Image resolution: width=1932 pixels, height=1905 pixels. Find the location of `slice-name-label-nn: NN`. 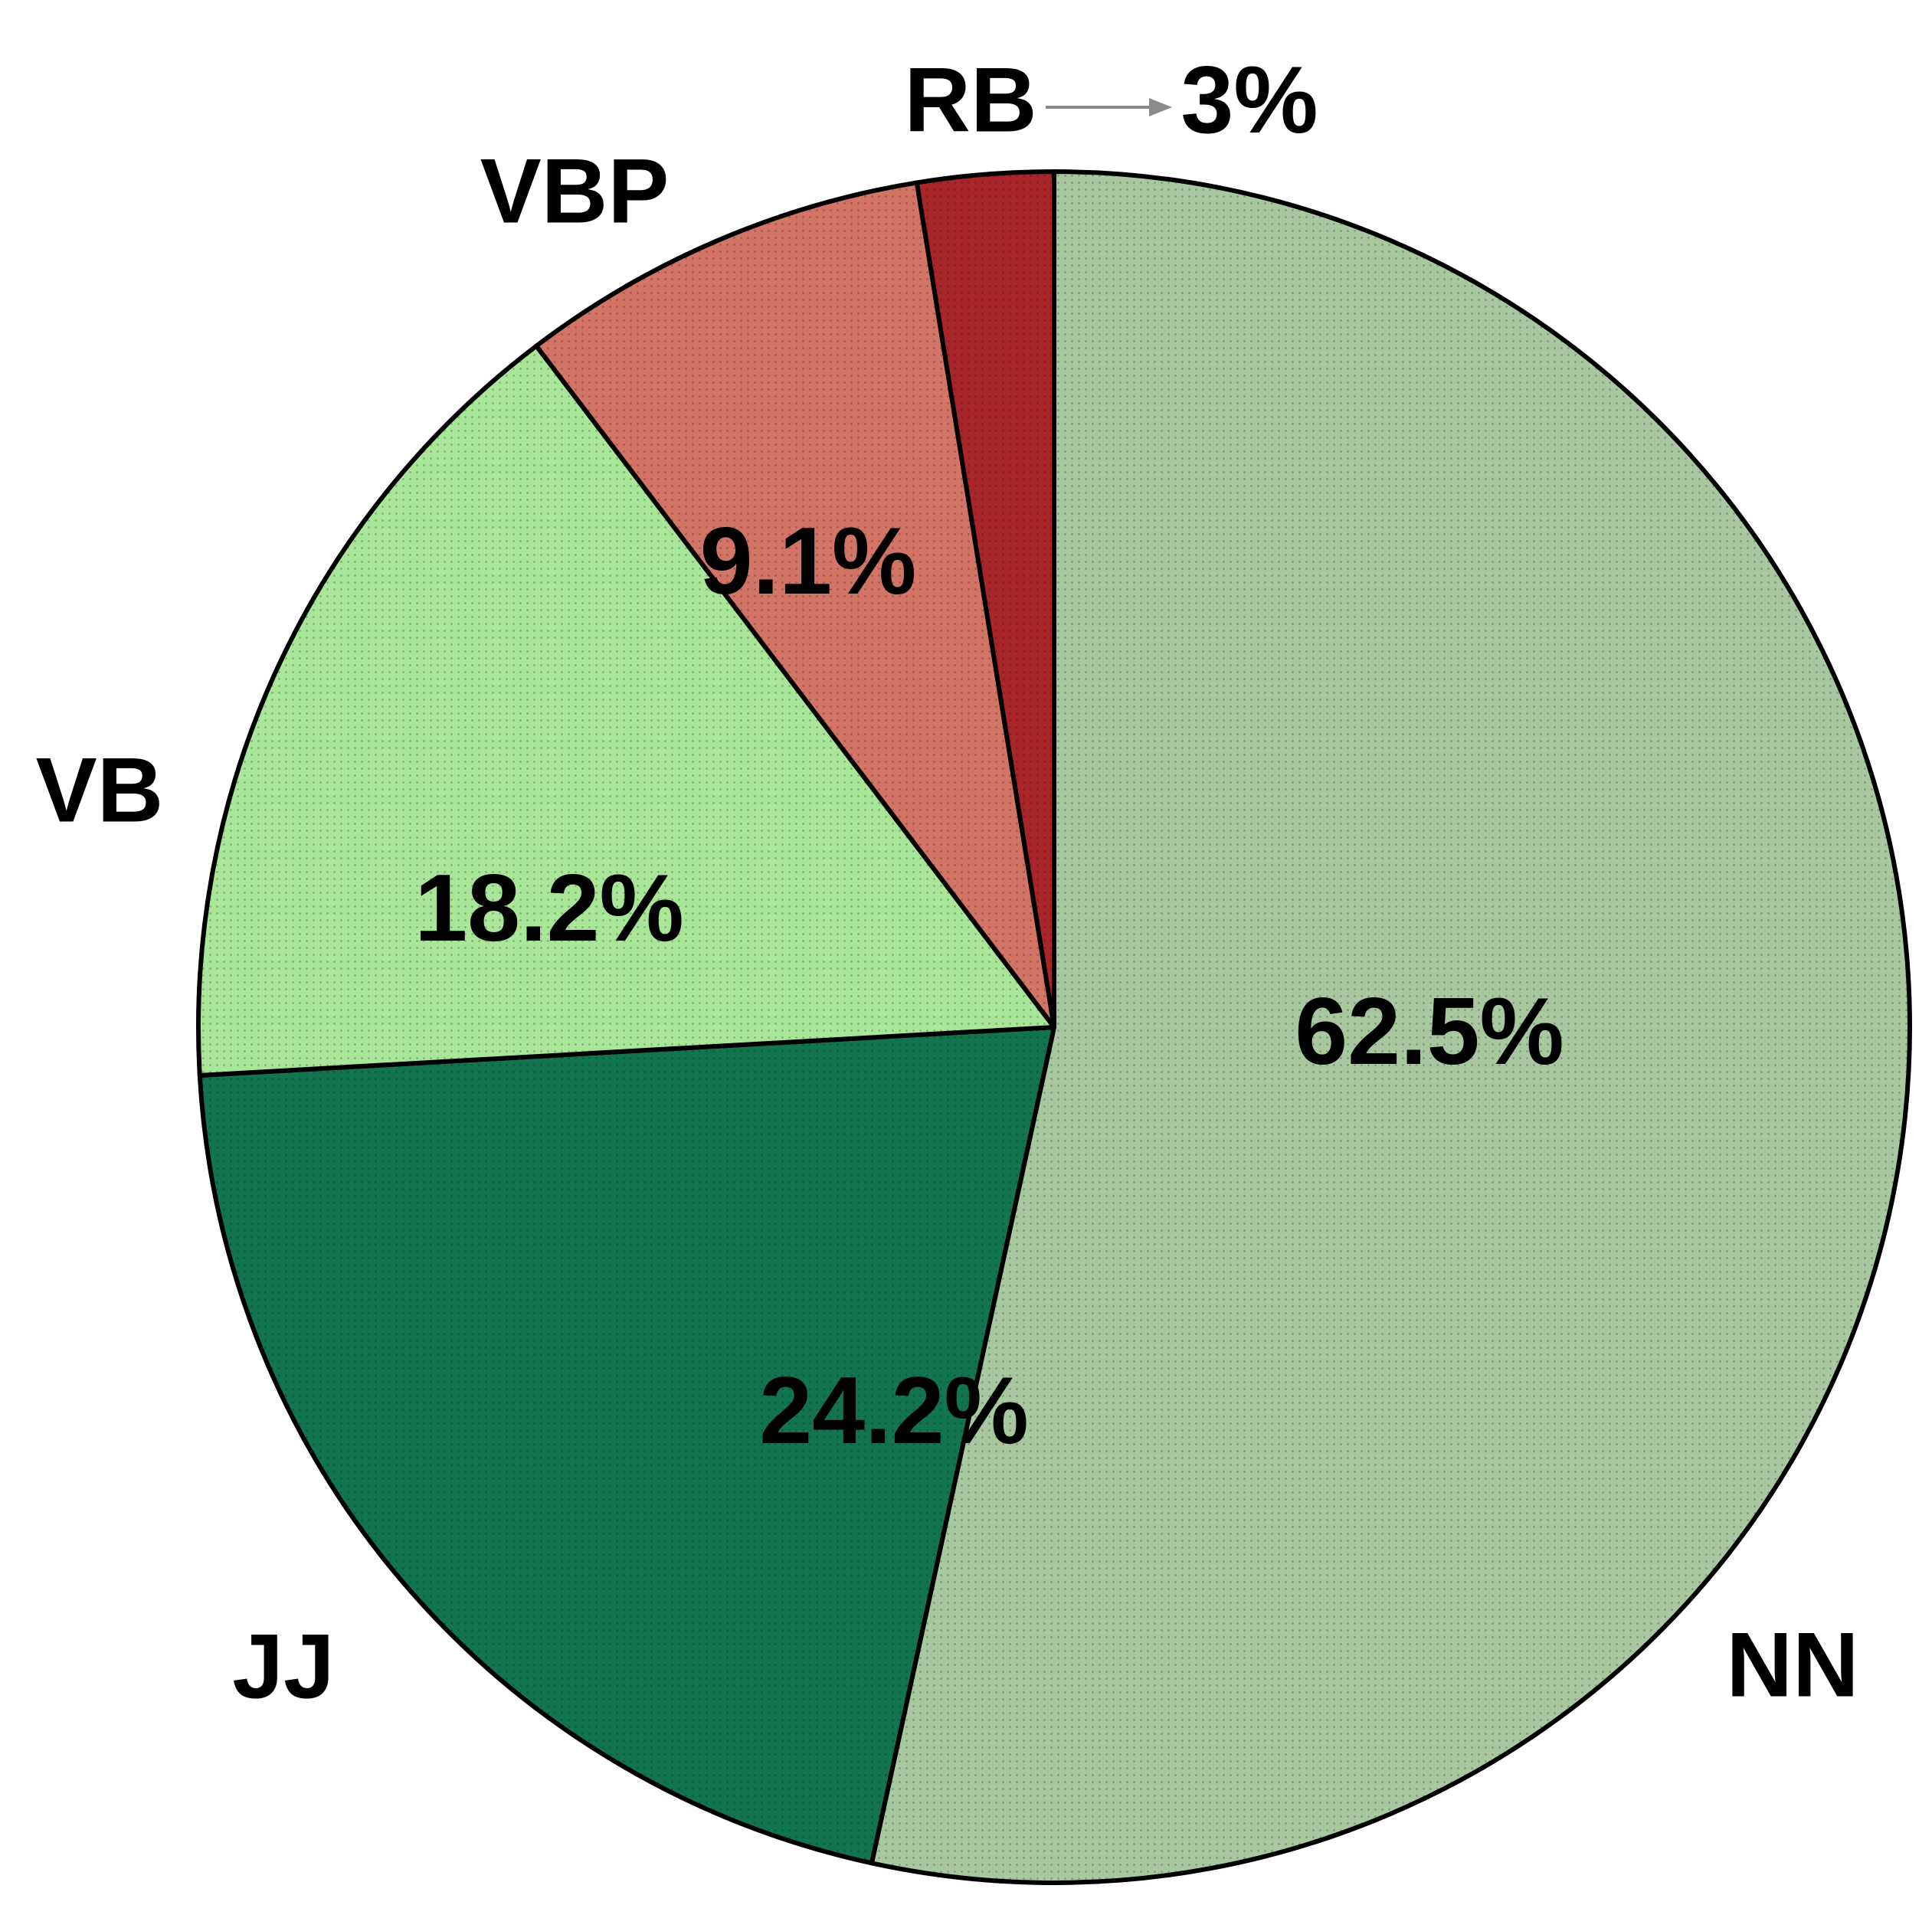

slice-name-label-nn: NN is located at coordinates (1792, 1666).